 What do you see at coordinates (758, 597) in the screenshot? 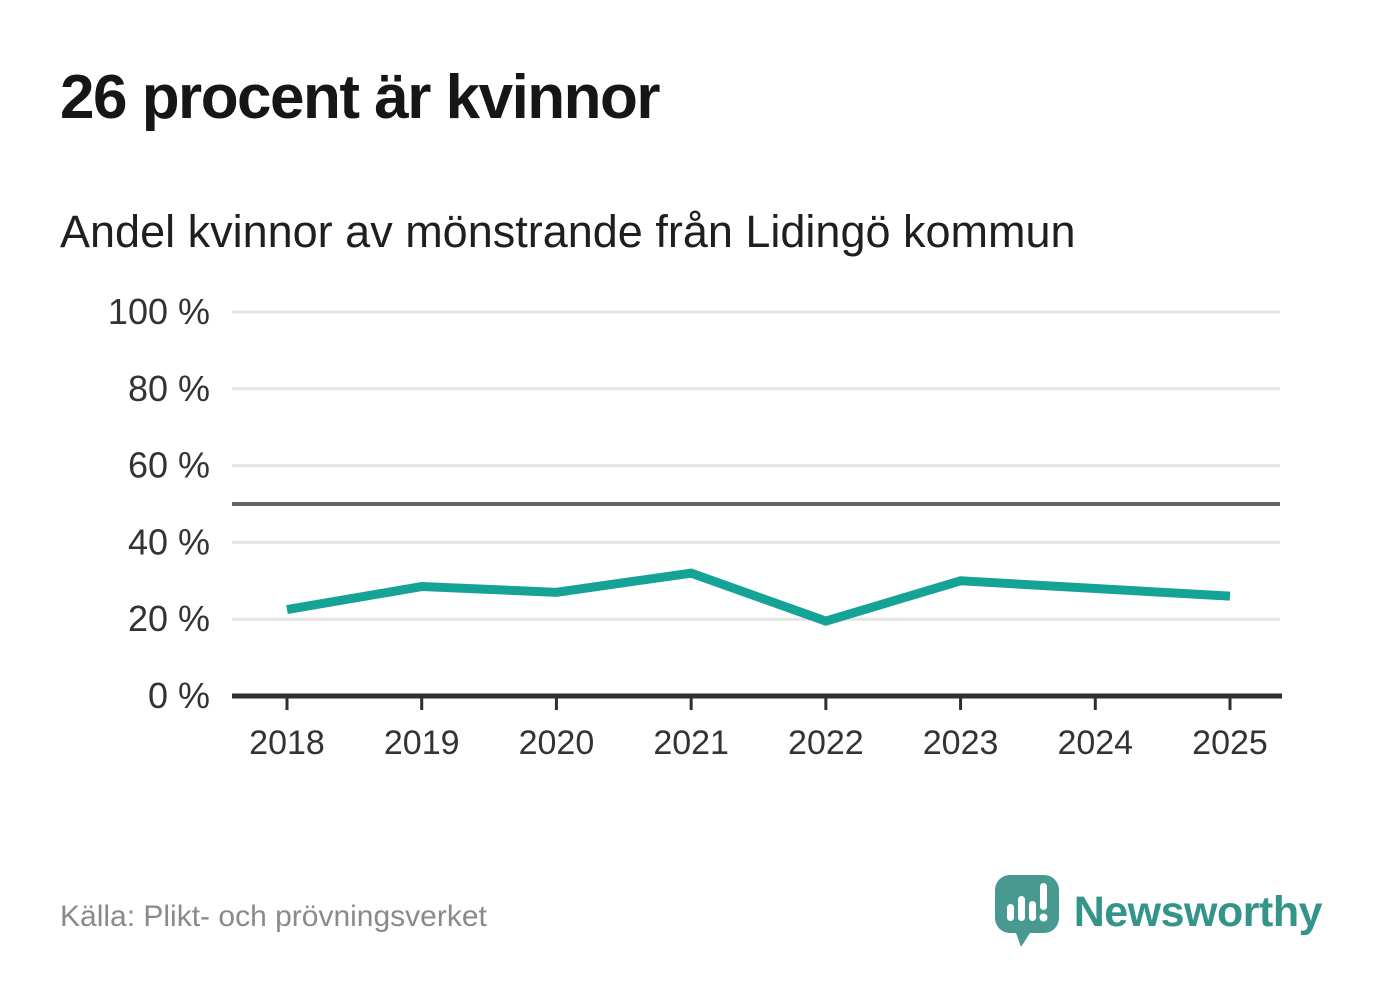
I see `data-line-andel-kvinnor` at bounding box center [758, 597].